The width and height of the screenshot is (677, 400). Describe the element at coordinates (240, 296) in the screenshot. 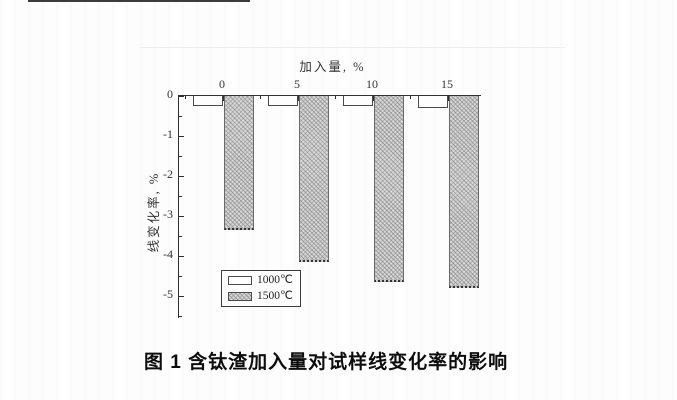

I see `legend-swatch-1500c-icon` at that location.